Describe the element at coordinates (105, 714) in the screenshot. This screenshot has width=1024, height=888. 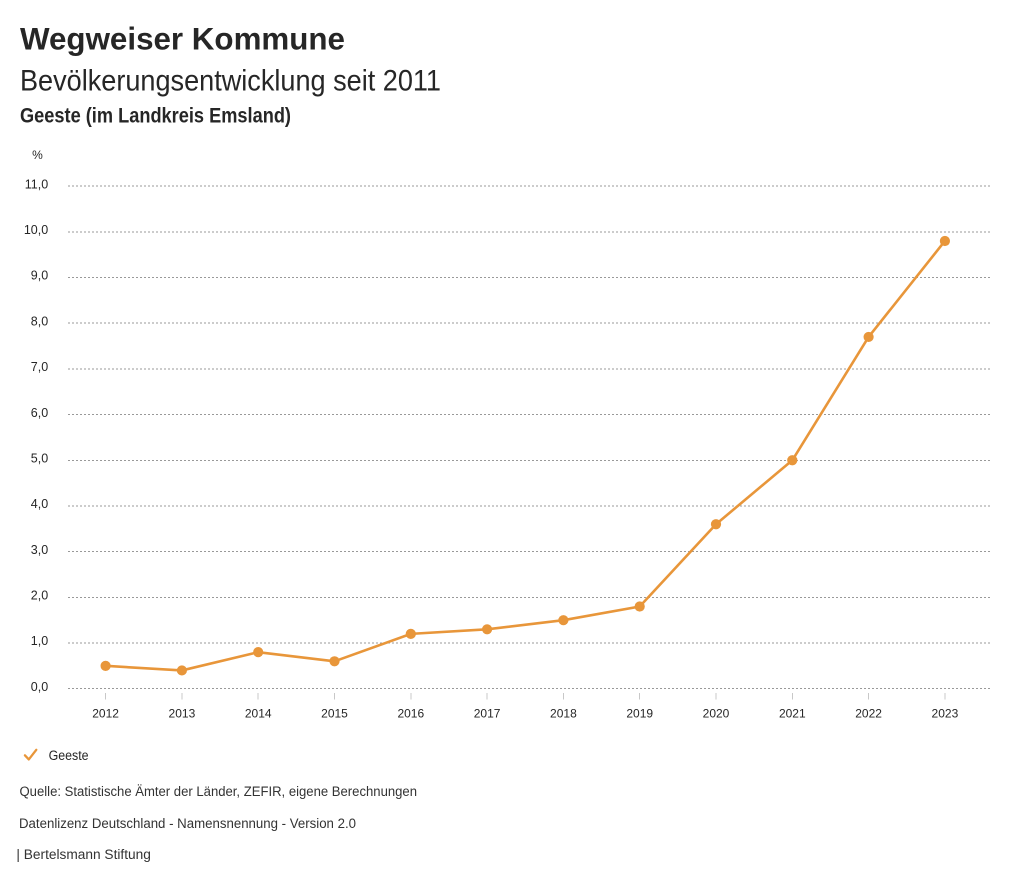
I see `svg-text: 2012` at that location.